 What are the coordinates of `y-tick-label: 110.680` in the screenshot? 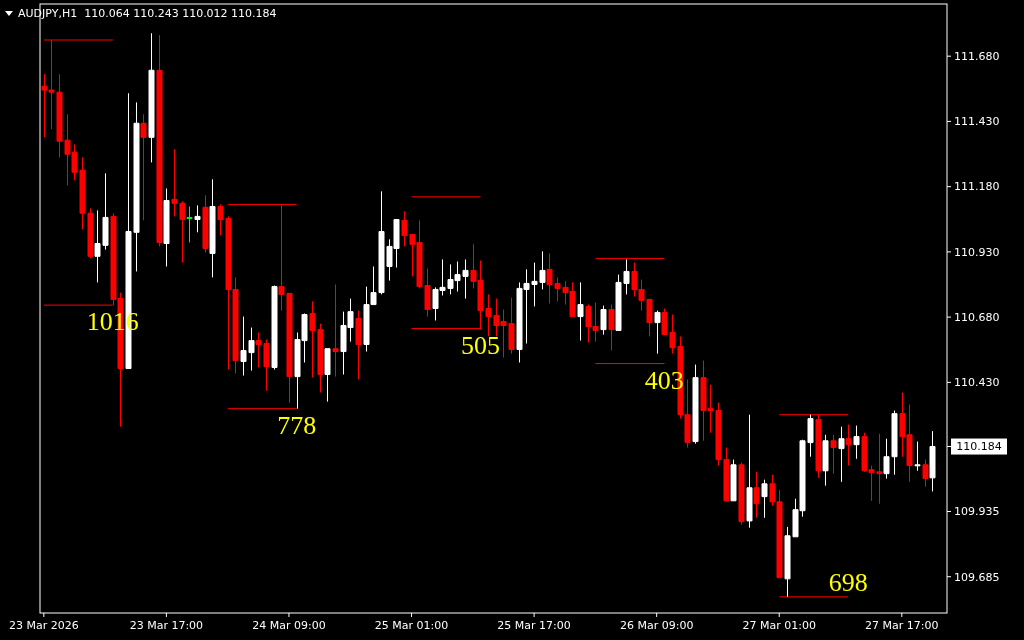 It's located at (977, 317).